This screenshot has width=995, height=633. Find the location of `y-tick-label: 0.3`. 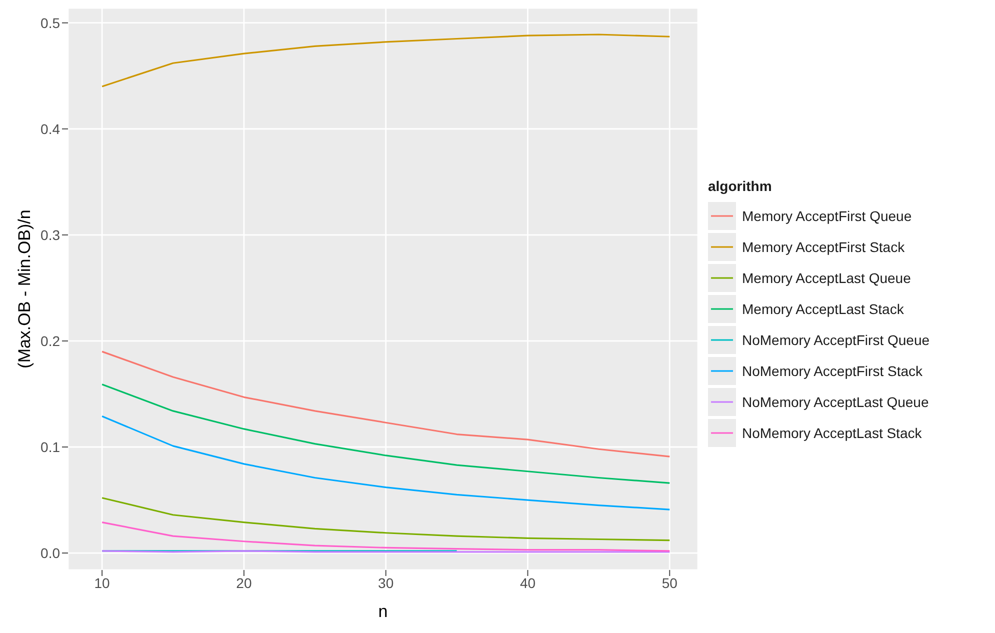

y-tick-label: 0.3 is located at coordinates (50, 234).